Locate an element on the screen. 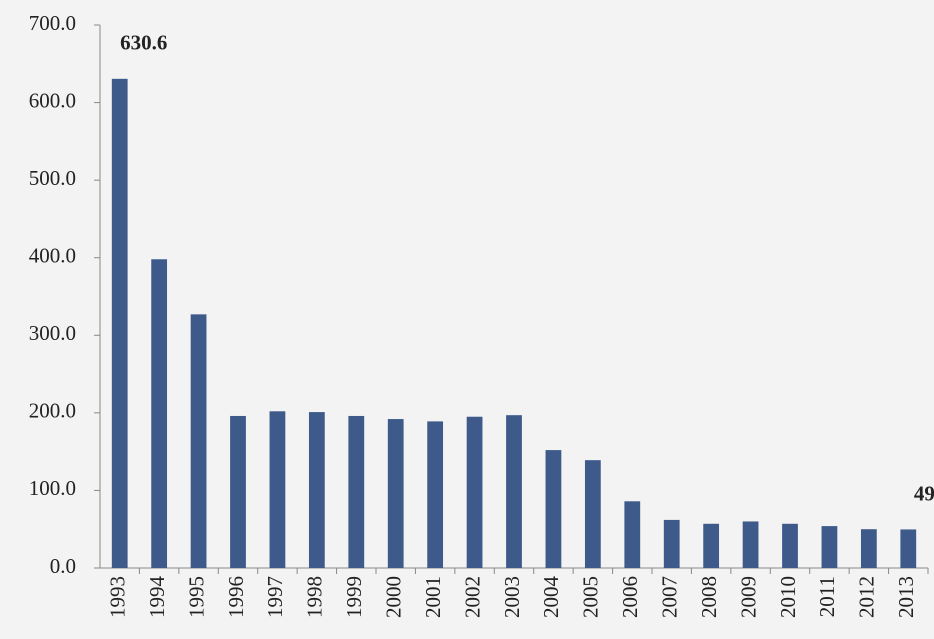 This screenshot has width=934, height=639. y-tick-label: 600.0 is located at coordinates (52, 100).